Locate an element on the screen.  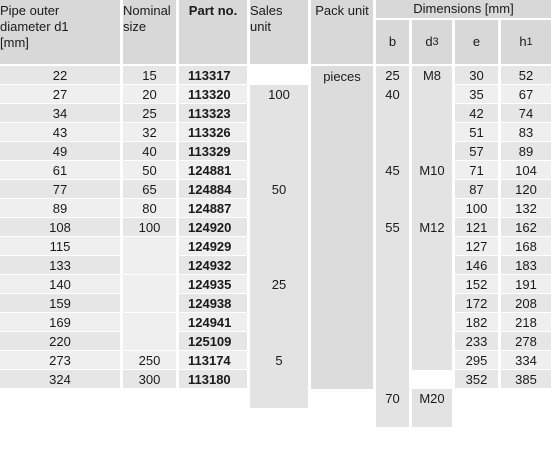
part-number-cell: 113320 is located at coordinates (211, 94).